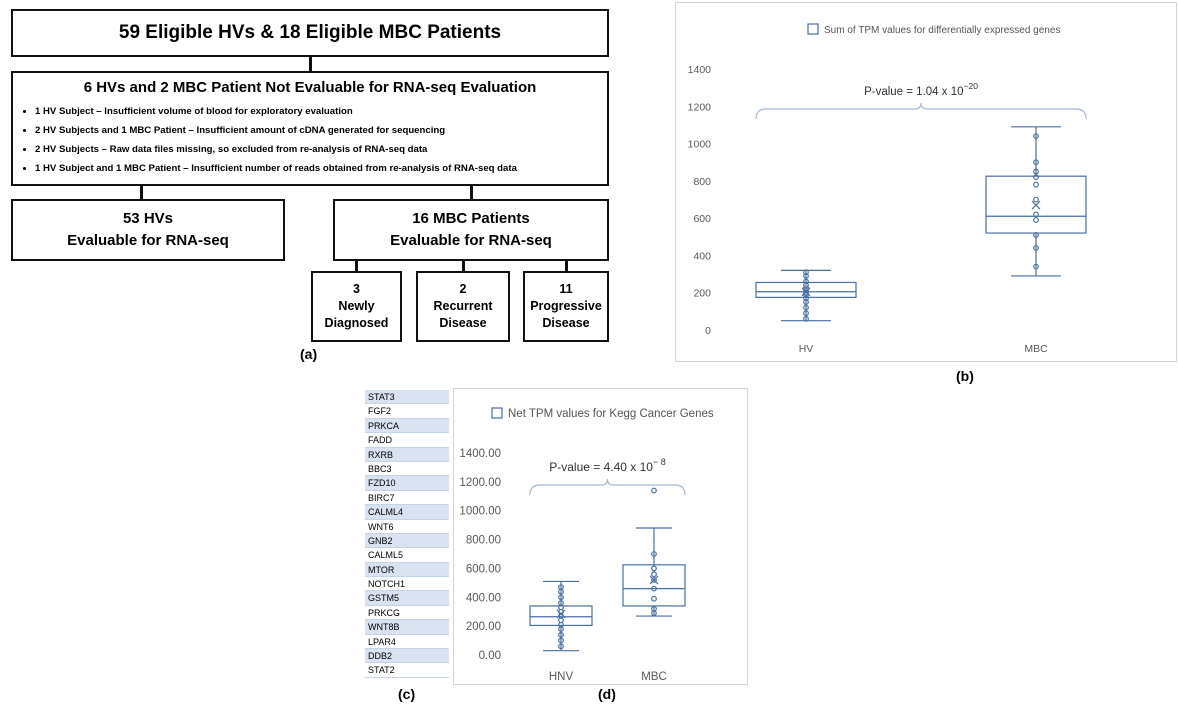 The image size is (1178, 705). I want to click on panel-label-b: (b), so click(965, 376).